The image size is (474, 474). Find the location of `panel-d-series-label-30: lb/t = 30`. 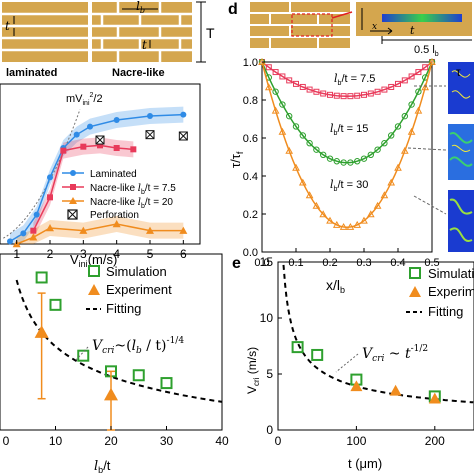

panel-d-series-label-30: lb/t = 30 is located at coordinates (349, 185).